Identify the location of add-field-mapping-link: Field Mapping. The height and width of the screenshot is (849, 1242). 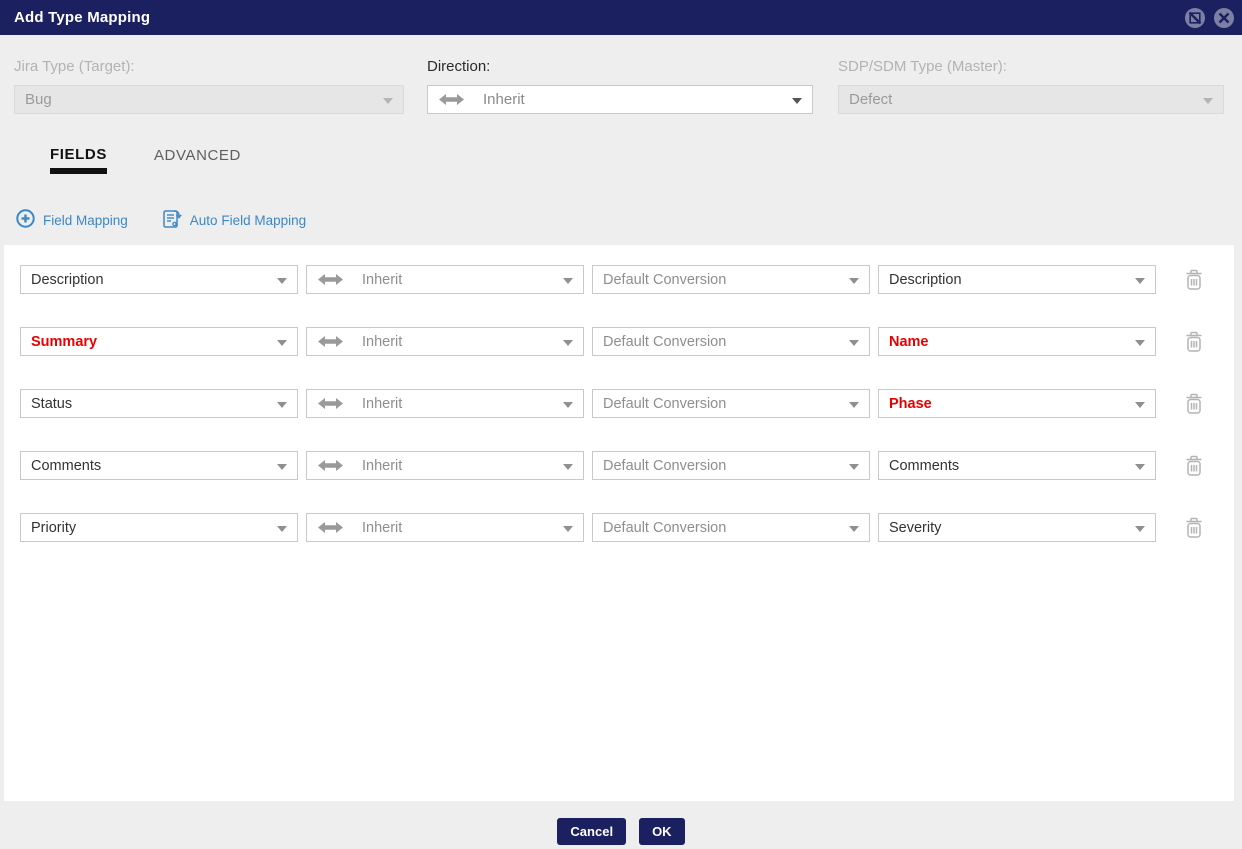
(72, 220).